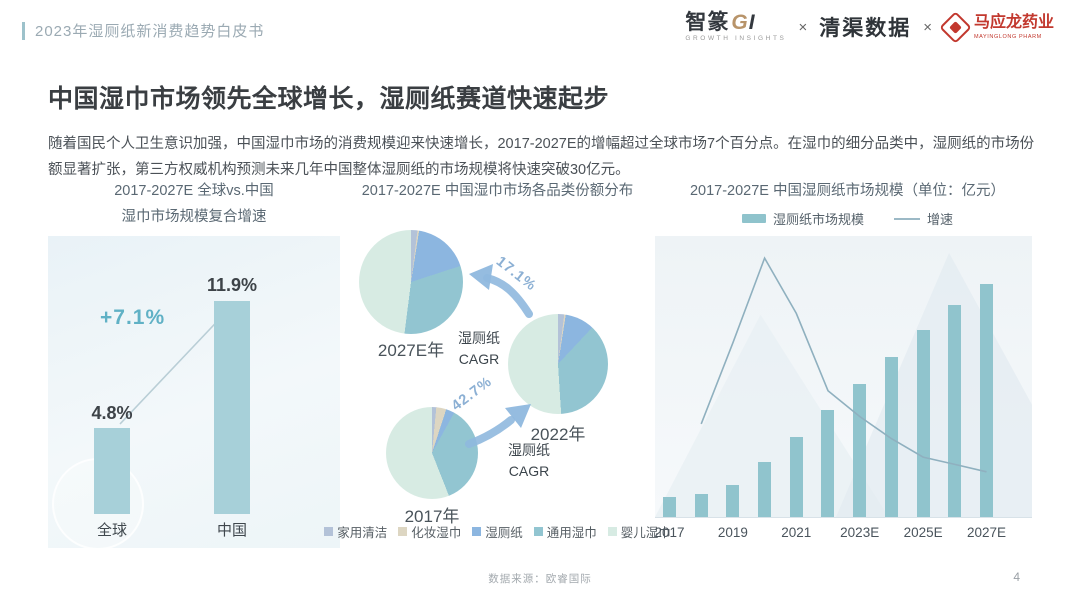  I want to click on pie-label-2027e: 2027E年, so click(411, 350).